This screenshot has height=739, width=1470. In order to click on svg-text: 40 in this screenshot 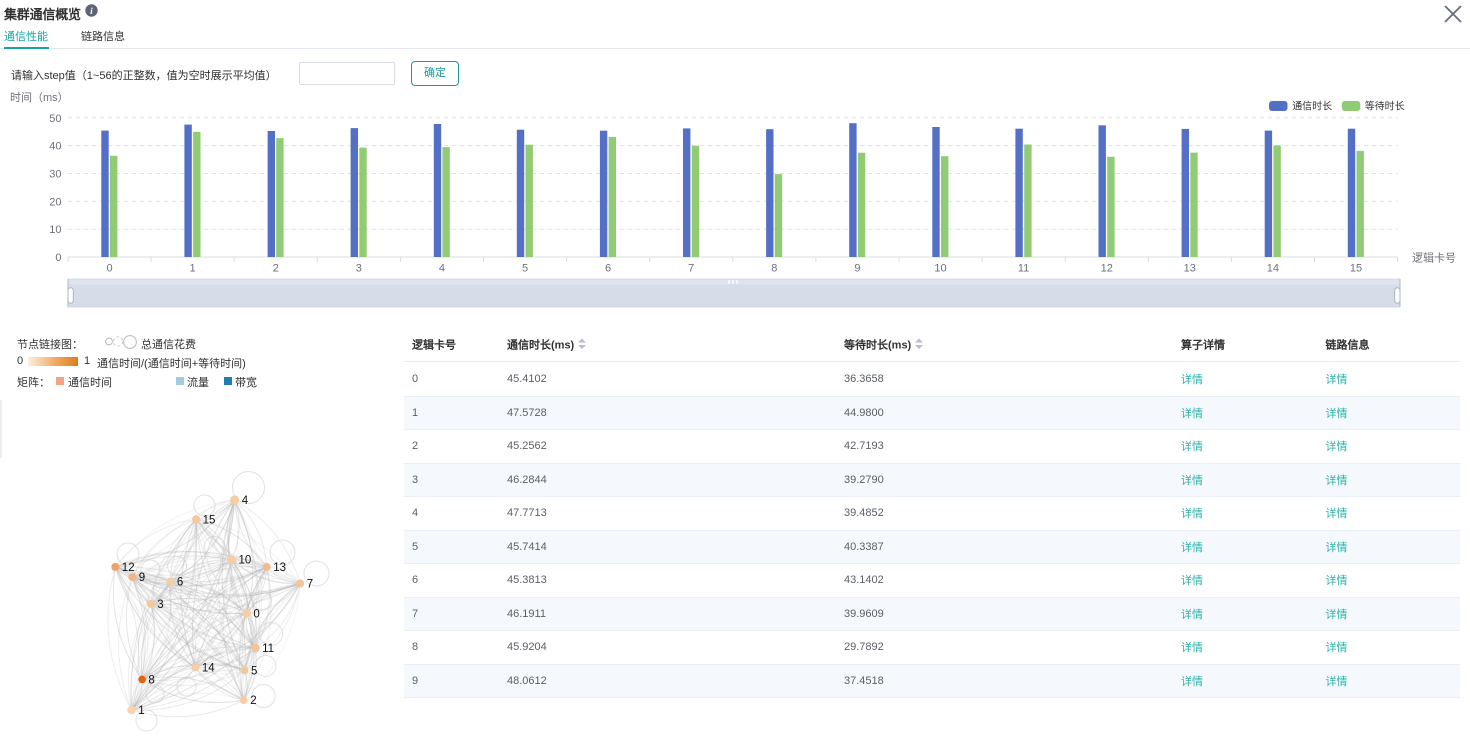, I will do `click(55, 147)`.